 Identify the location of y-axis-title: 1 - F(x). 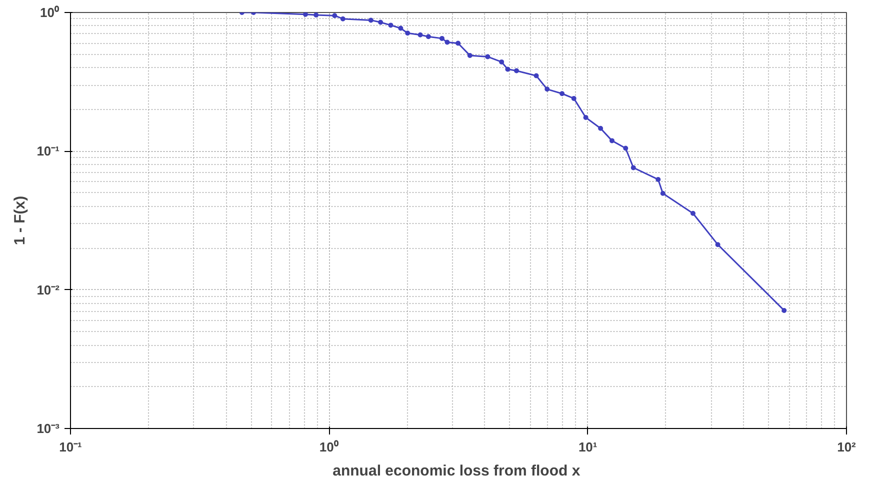
(20, 221).